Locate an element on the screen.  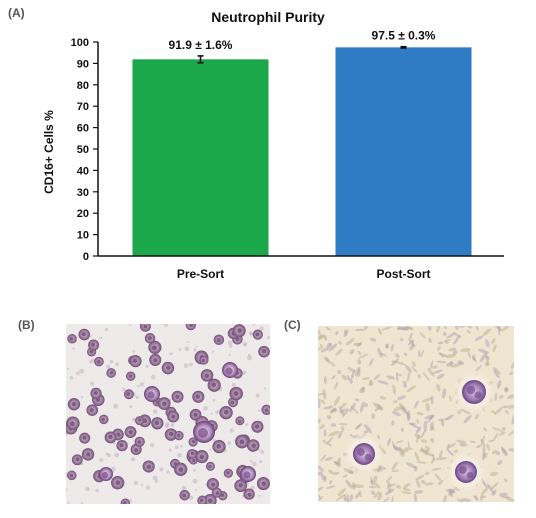
x-tick-label: Post-Sort is located at coordinates (404, 274).